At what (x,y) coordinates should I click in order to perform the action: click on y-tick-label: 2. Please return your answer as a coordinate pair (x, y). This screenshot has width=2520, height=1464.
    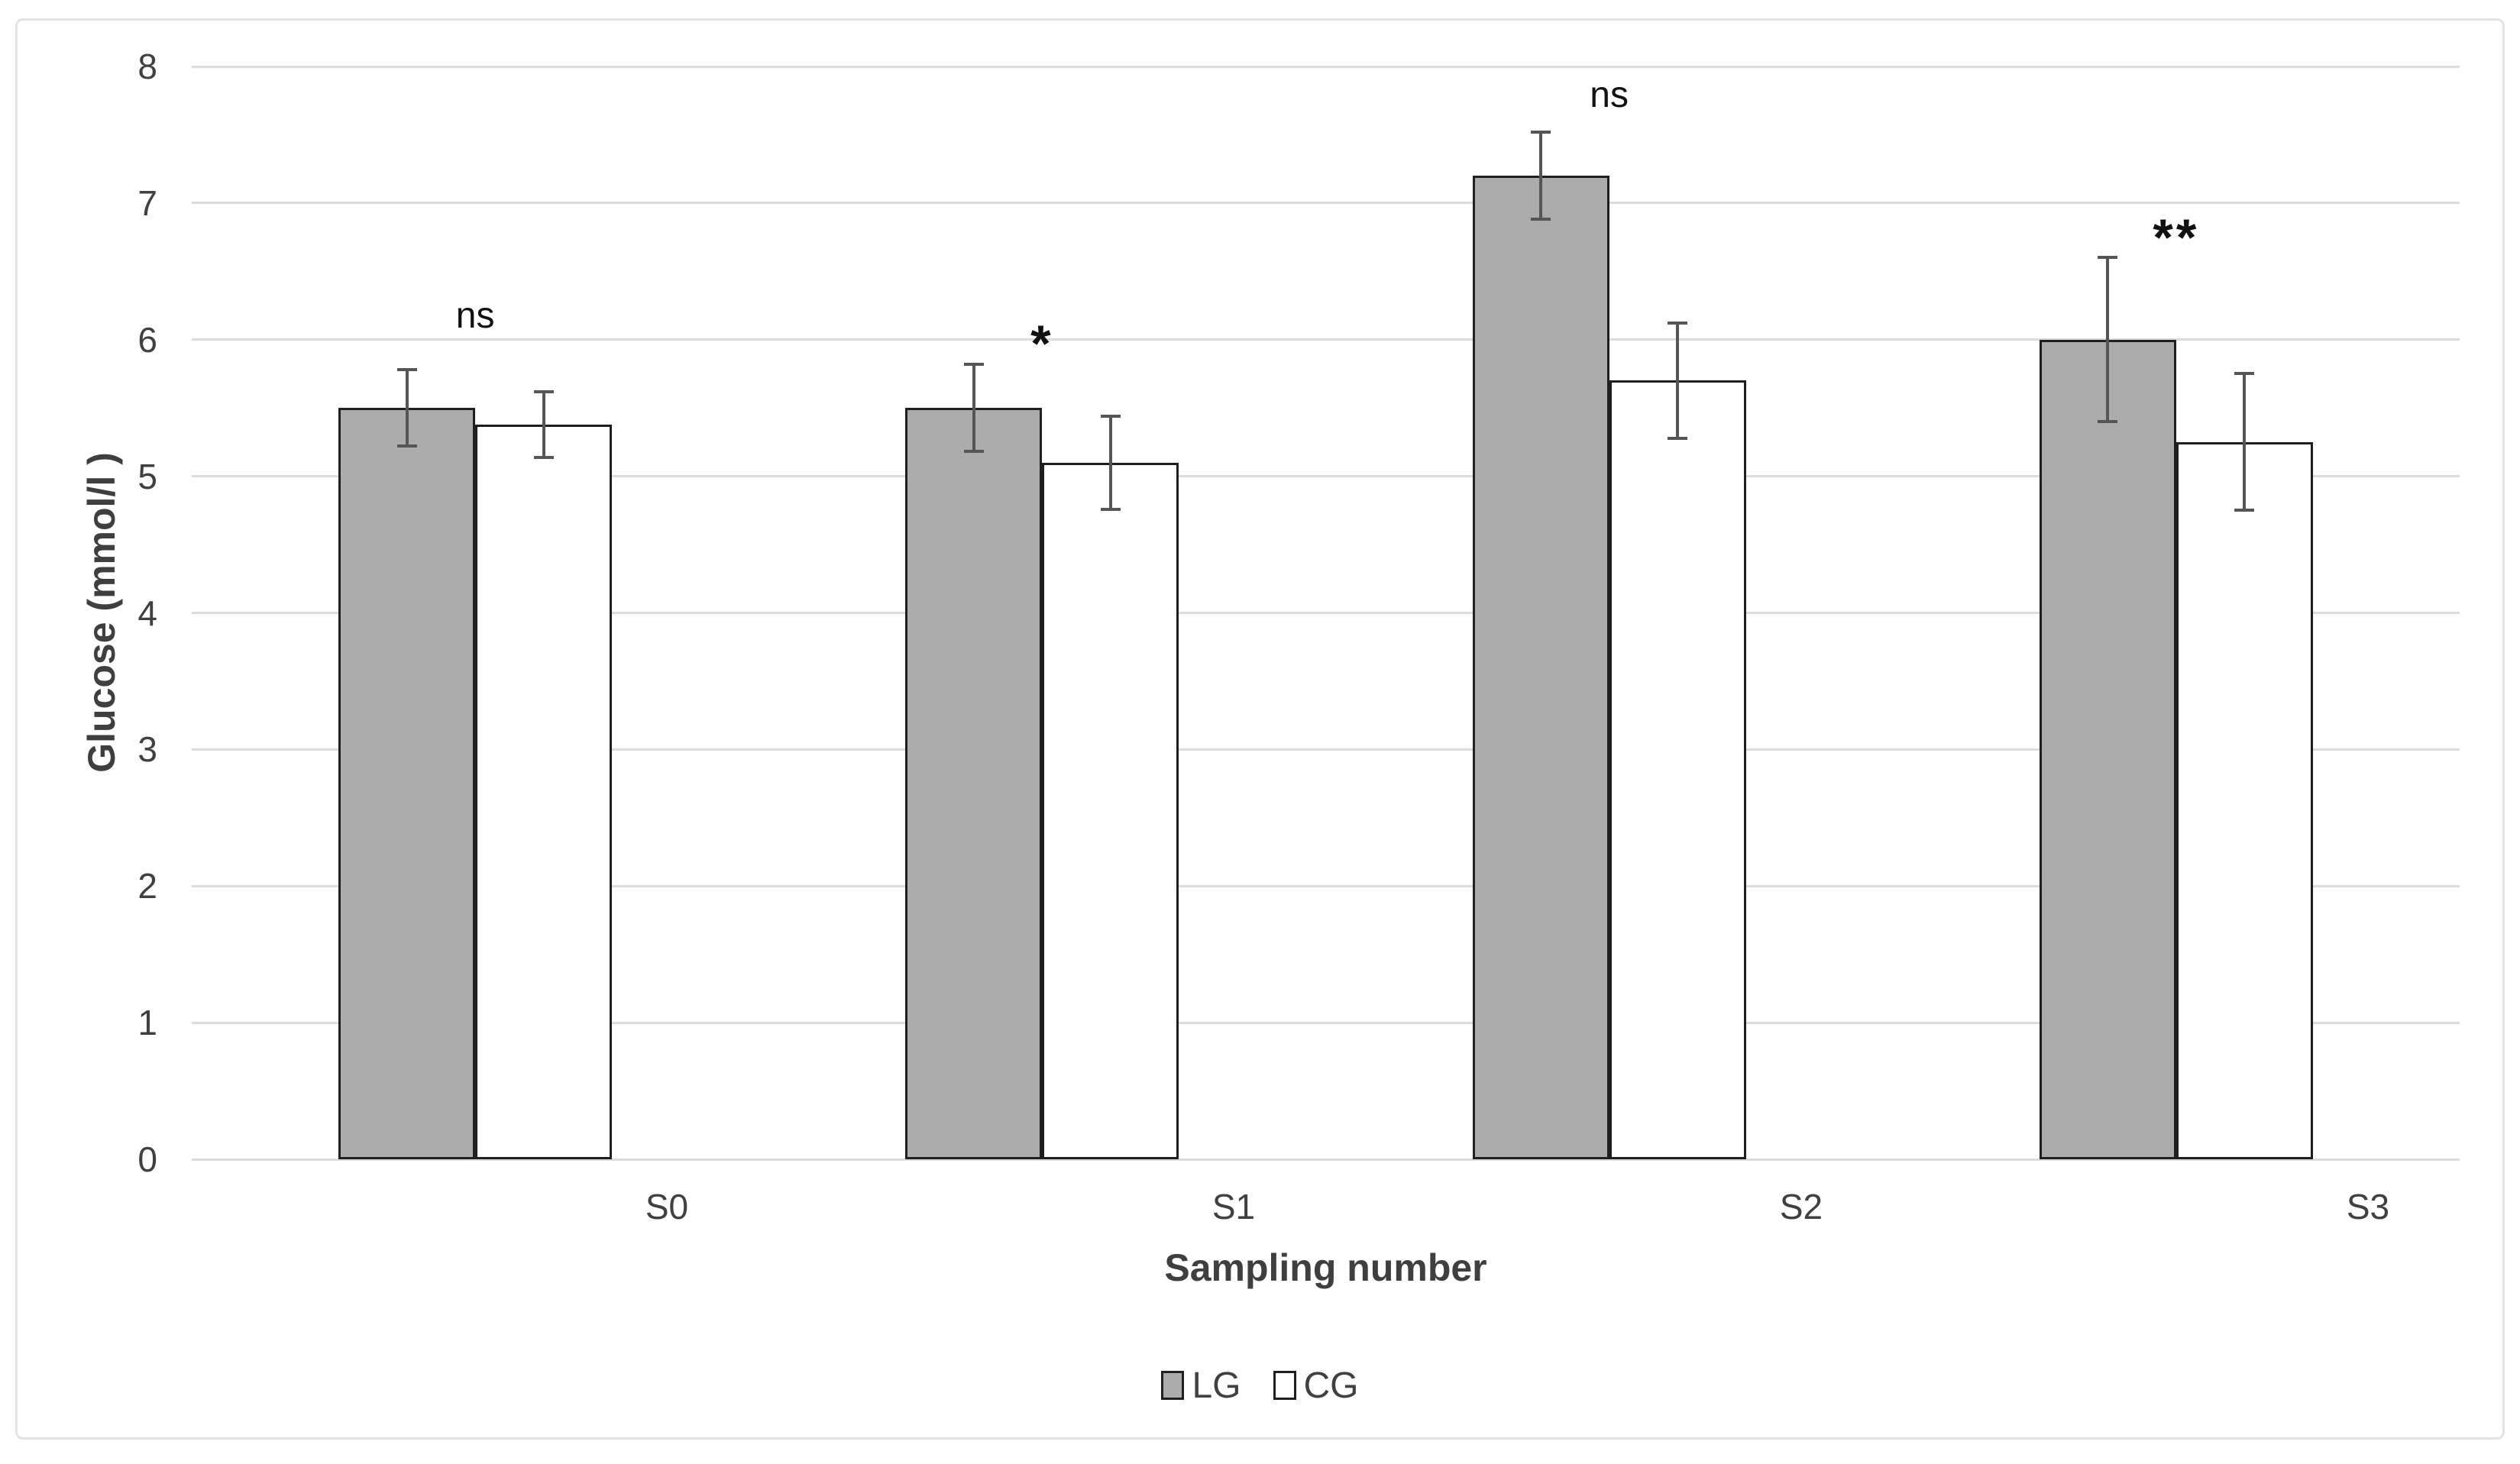
    Looking at the image, I should click on (147, 886).